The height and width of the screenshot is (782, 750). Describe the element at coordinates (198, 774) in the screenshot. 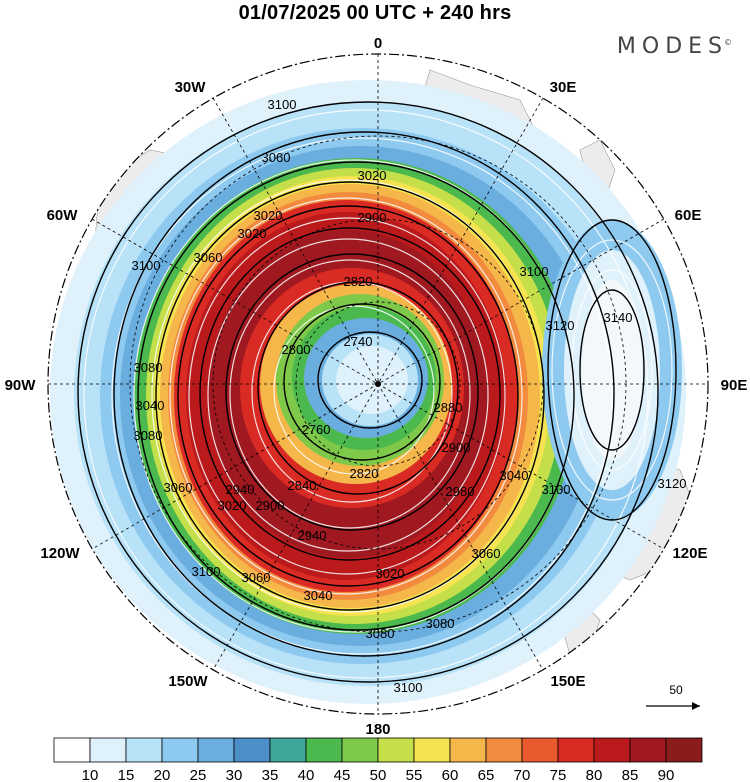

I see `colorbar-tick-label: 25` at that location.